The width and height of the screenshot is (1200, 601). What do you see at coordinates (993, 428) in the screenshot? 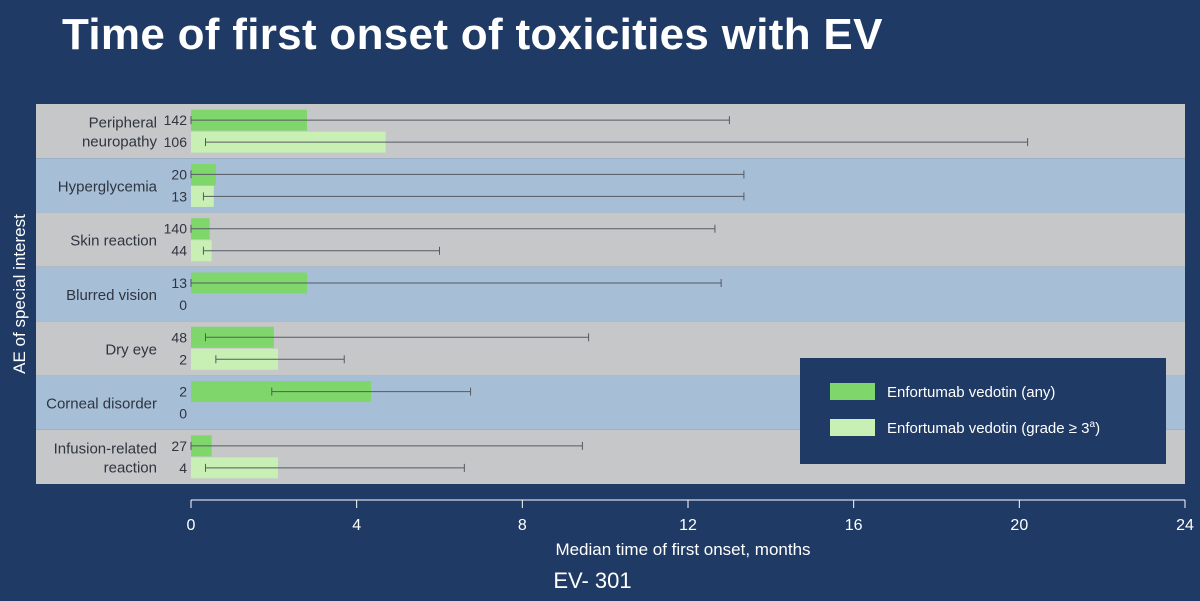
I see `legend-label: Enfortumab vedotin (grade ≥ 3a)` at bounding box center [993, 428].